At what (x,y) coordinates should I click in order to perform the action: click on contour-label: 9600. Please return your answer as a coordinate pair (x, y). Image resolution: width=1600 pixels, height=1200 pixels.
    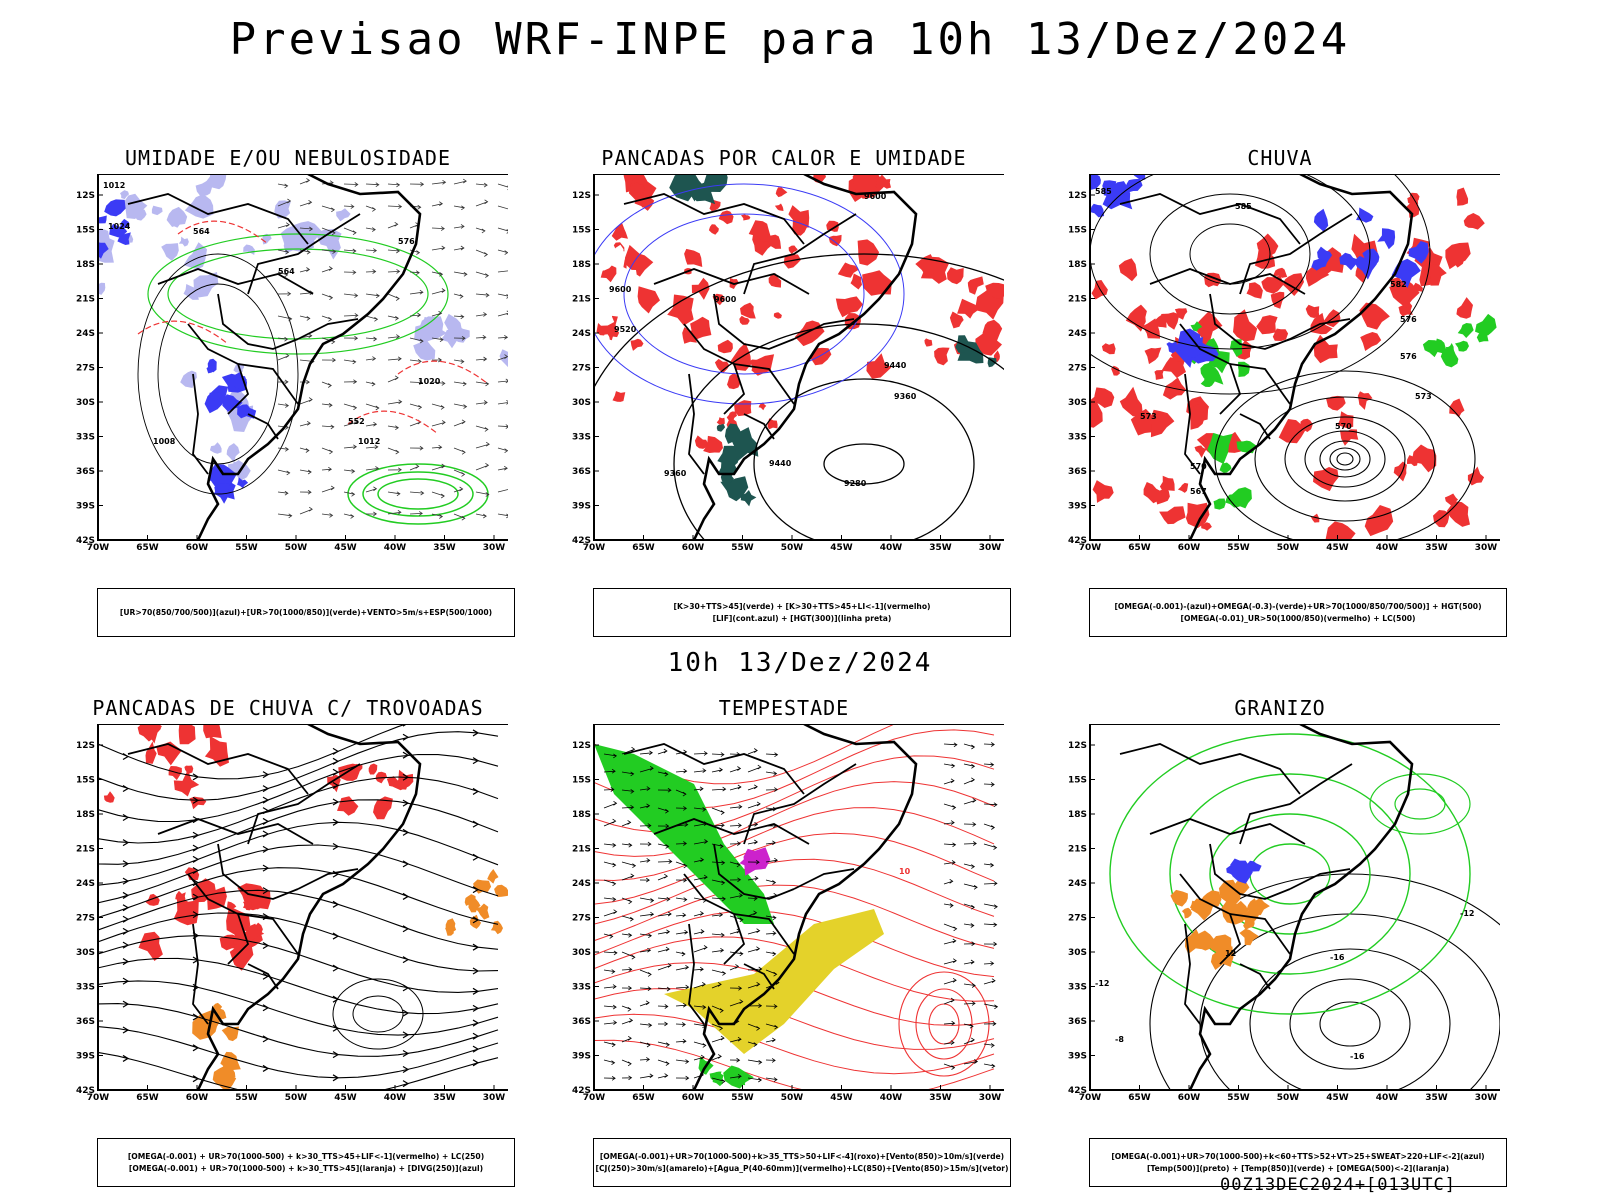
    Looking at the image, I should click on (875, 196).